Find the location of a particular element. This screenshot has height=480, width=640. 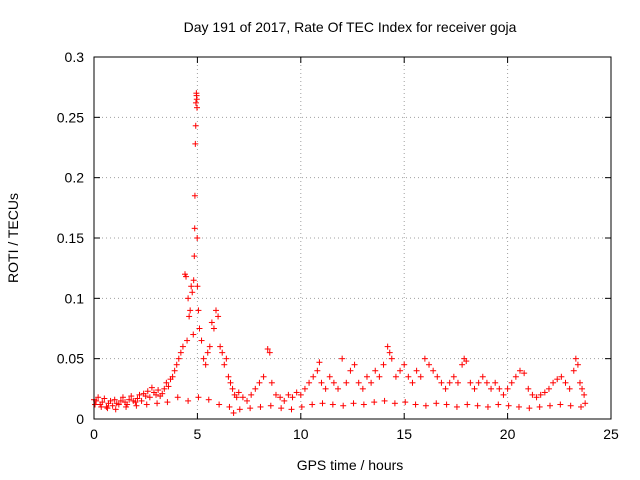

y-axis-label: ROTI / TECUs is located at coordinates (13, 238).